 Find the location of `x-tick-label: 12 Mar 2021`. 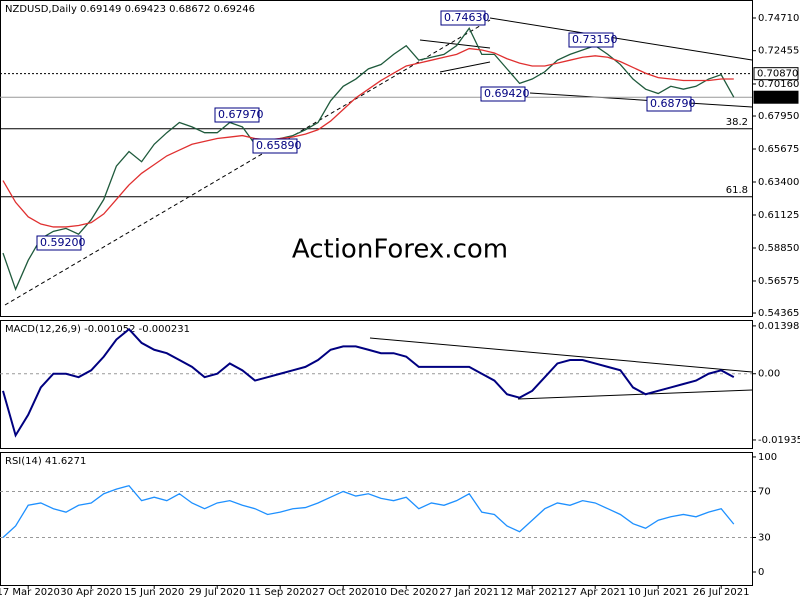

x-tick-label: 12 Mar 2021 is located at coordinates (531, 592).